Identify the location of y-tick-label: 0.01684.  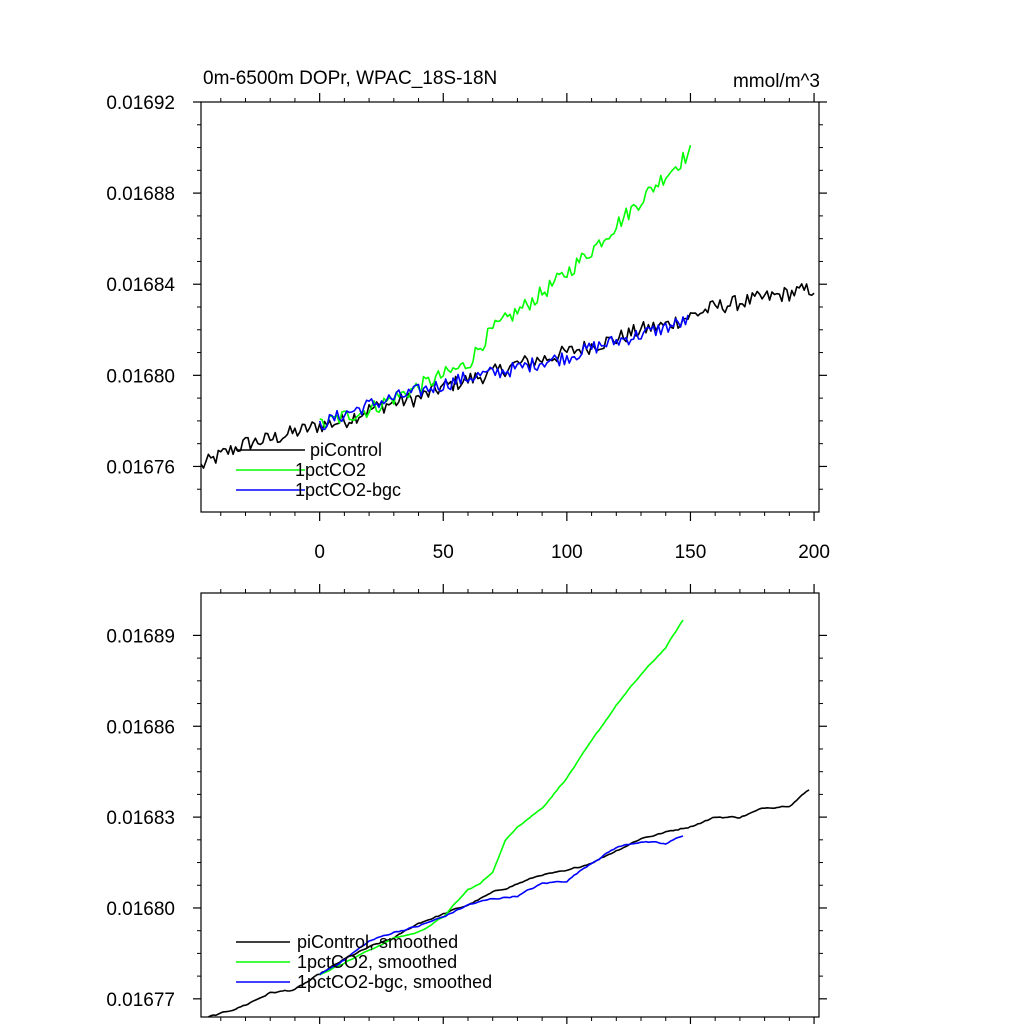
(140, 285).